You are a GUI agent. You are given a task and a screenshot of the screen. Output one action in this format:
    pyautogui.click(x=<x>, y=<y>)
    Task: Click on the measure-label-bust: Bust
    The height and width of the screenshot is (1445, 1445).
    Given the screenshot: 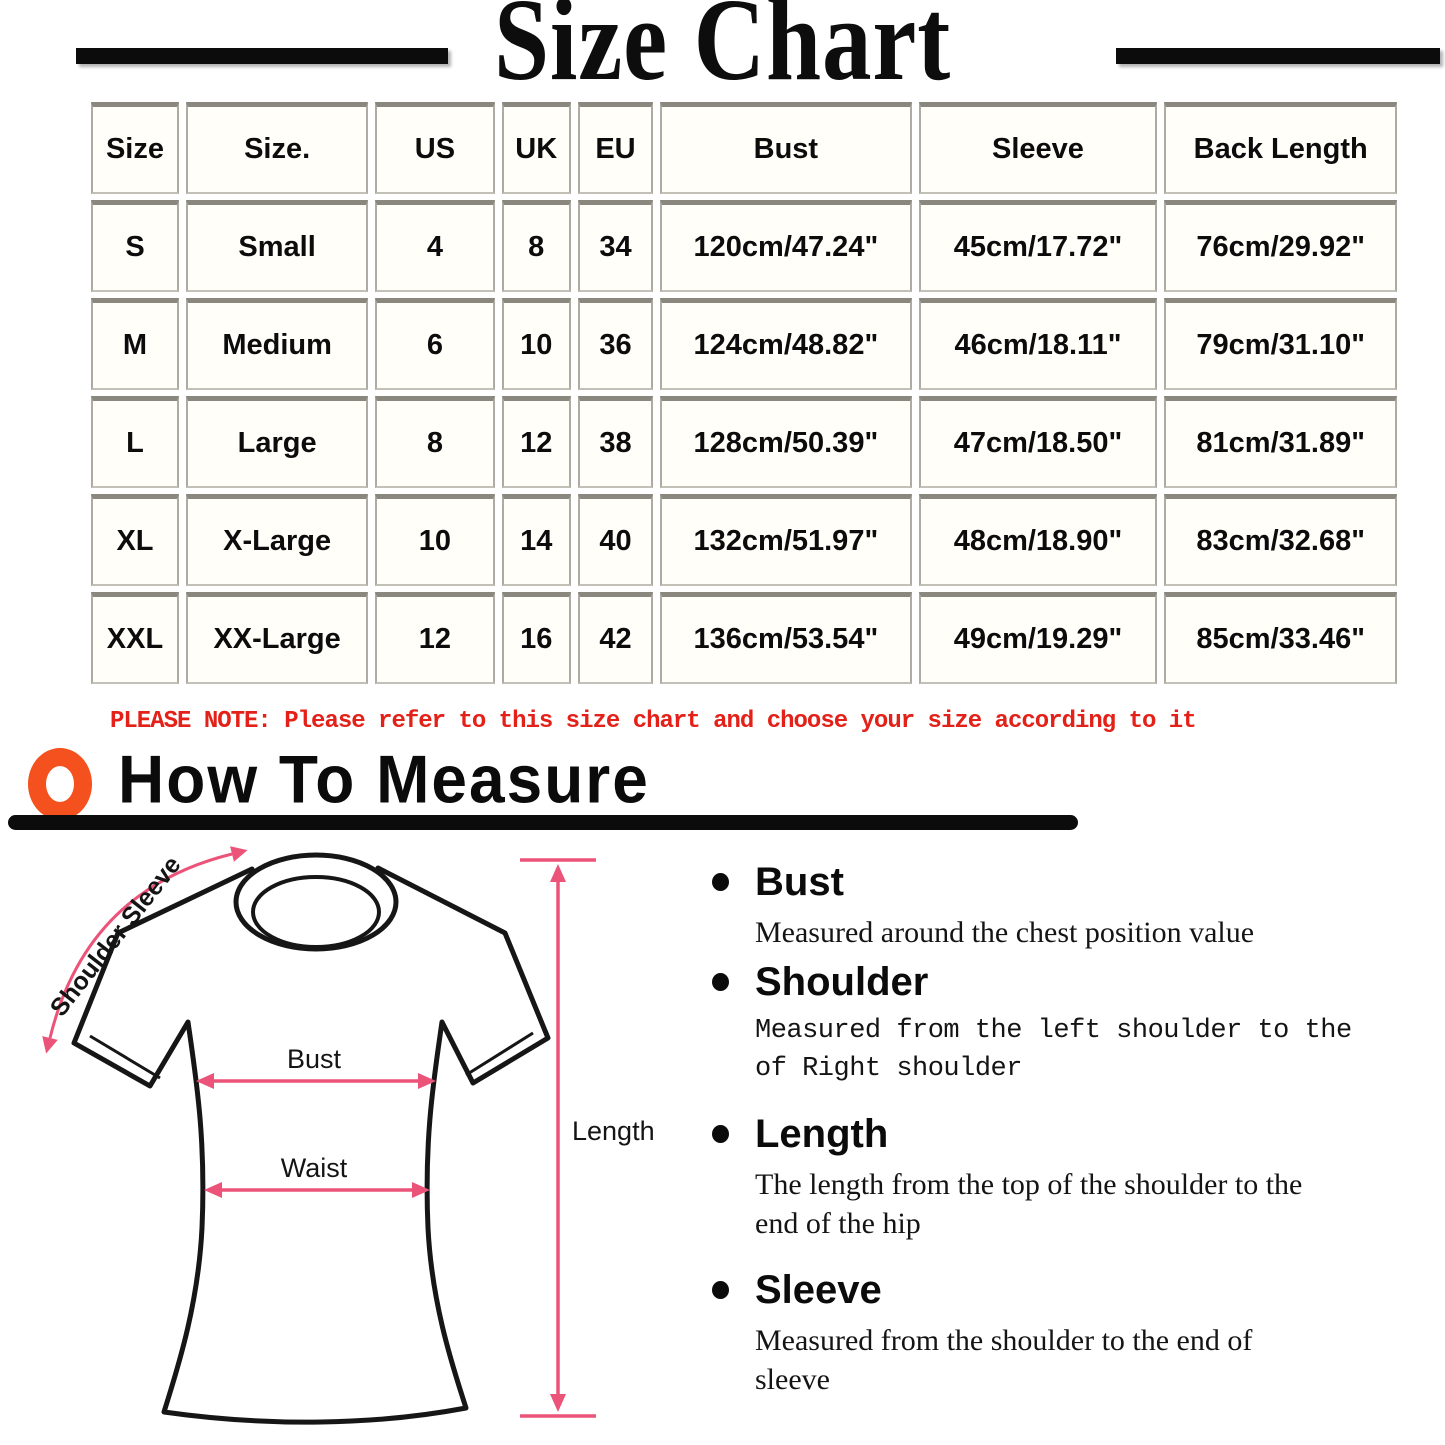 What is the action you would take?
    pyautogui.click(x=799, y=882)
    